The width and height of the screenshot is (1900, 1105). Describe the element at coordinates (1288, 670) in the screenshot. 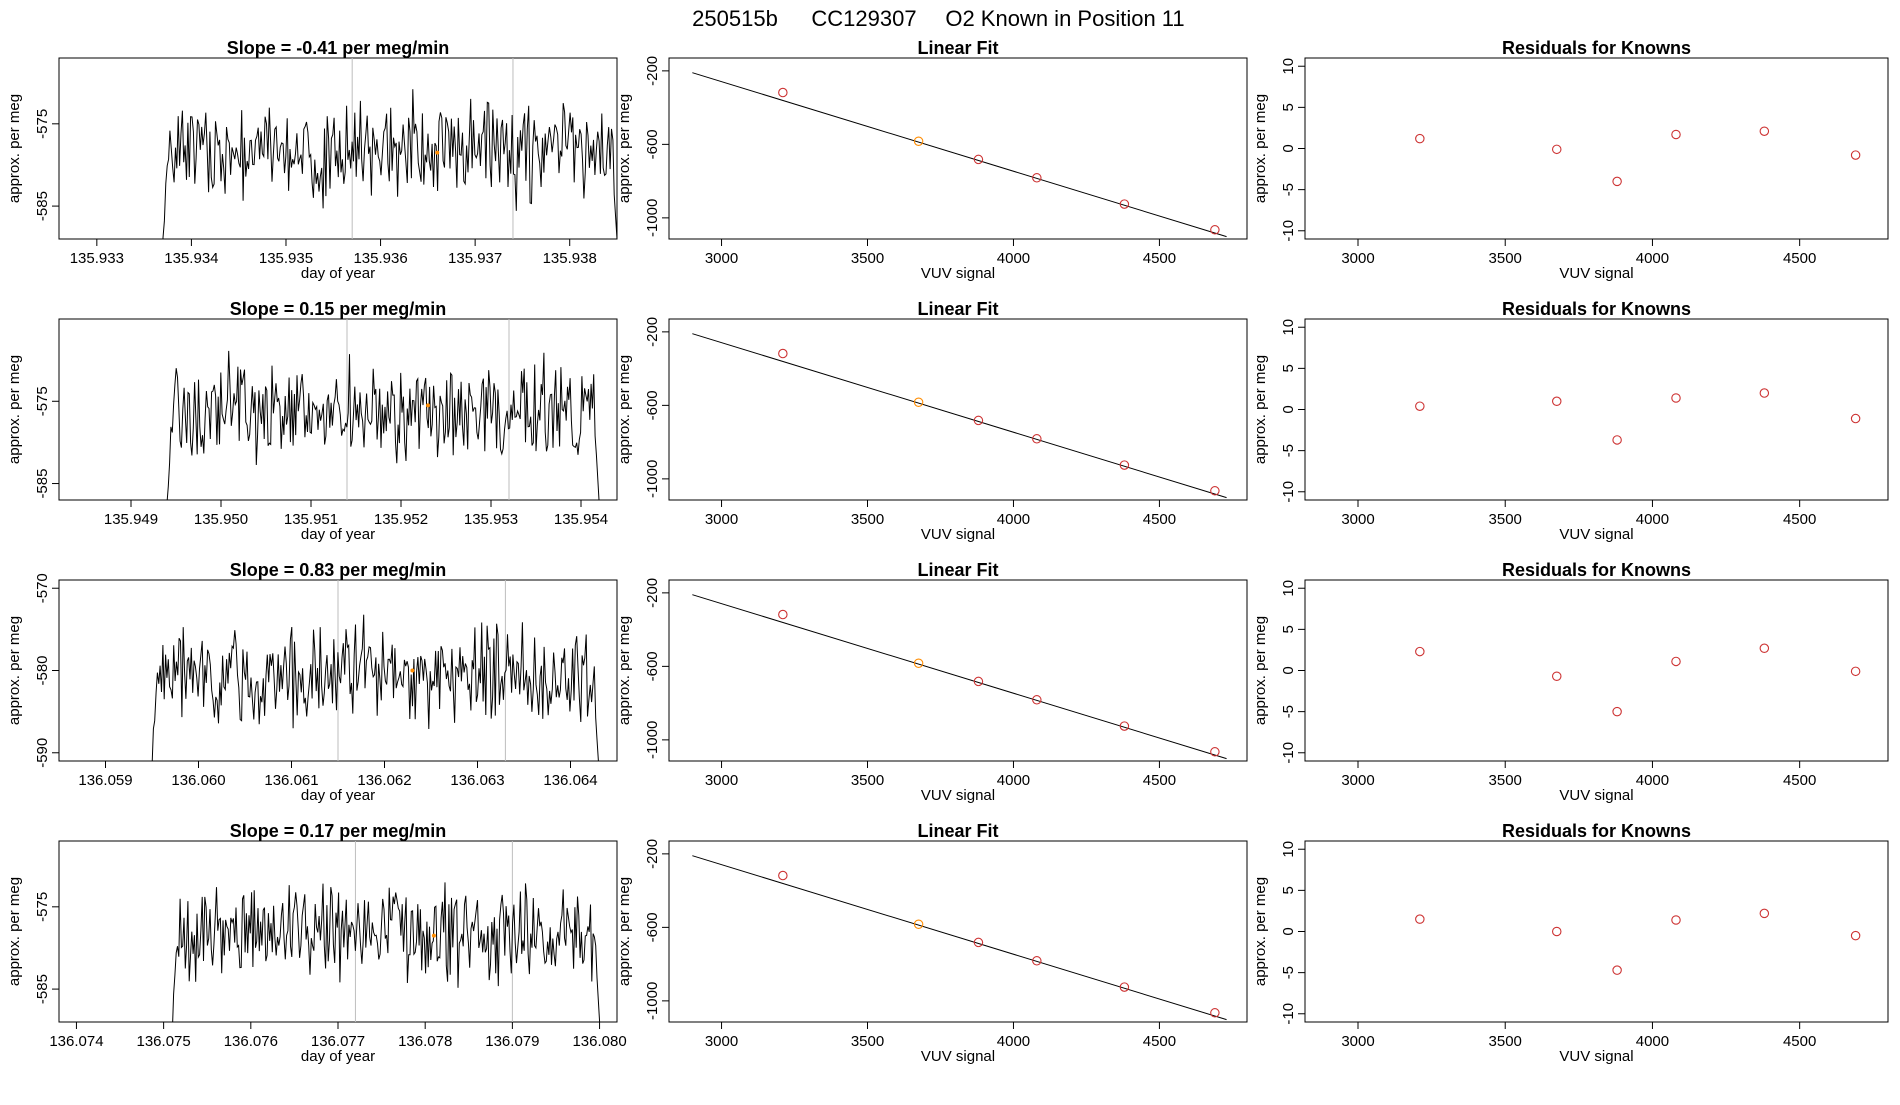

I see `y-tick-label: 0` at that location.